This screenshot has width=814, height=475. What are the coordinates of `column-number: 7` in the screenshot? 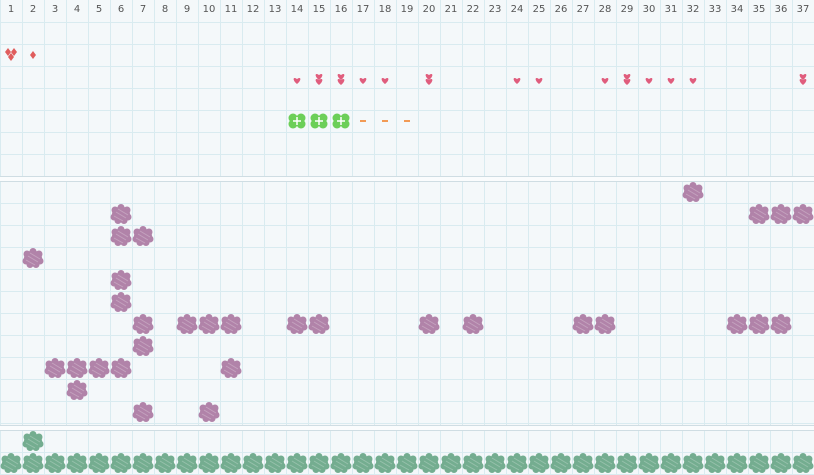 It's located at (143, 9).